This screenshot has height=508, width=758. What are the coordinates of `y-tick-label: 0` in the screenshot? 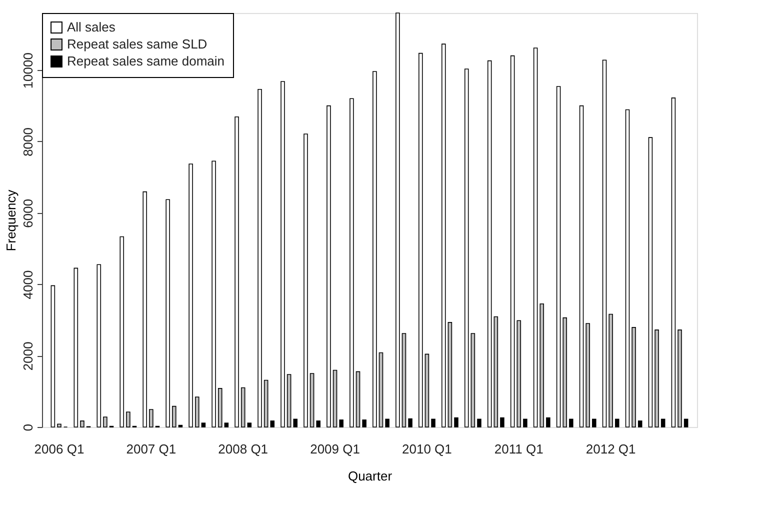 It's located at (28, 428).